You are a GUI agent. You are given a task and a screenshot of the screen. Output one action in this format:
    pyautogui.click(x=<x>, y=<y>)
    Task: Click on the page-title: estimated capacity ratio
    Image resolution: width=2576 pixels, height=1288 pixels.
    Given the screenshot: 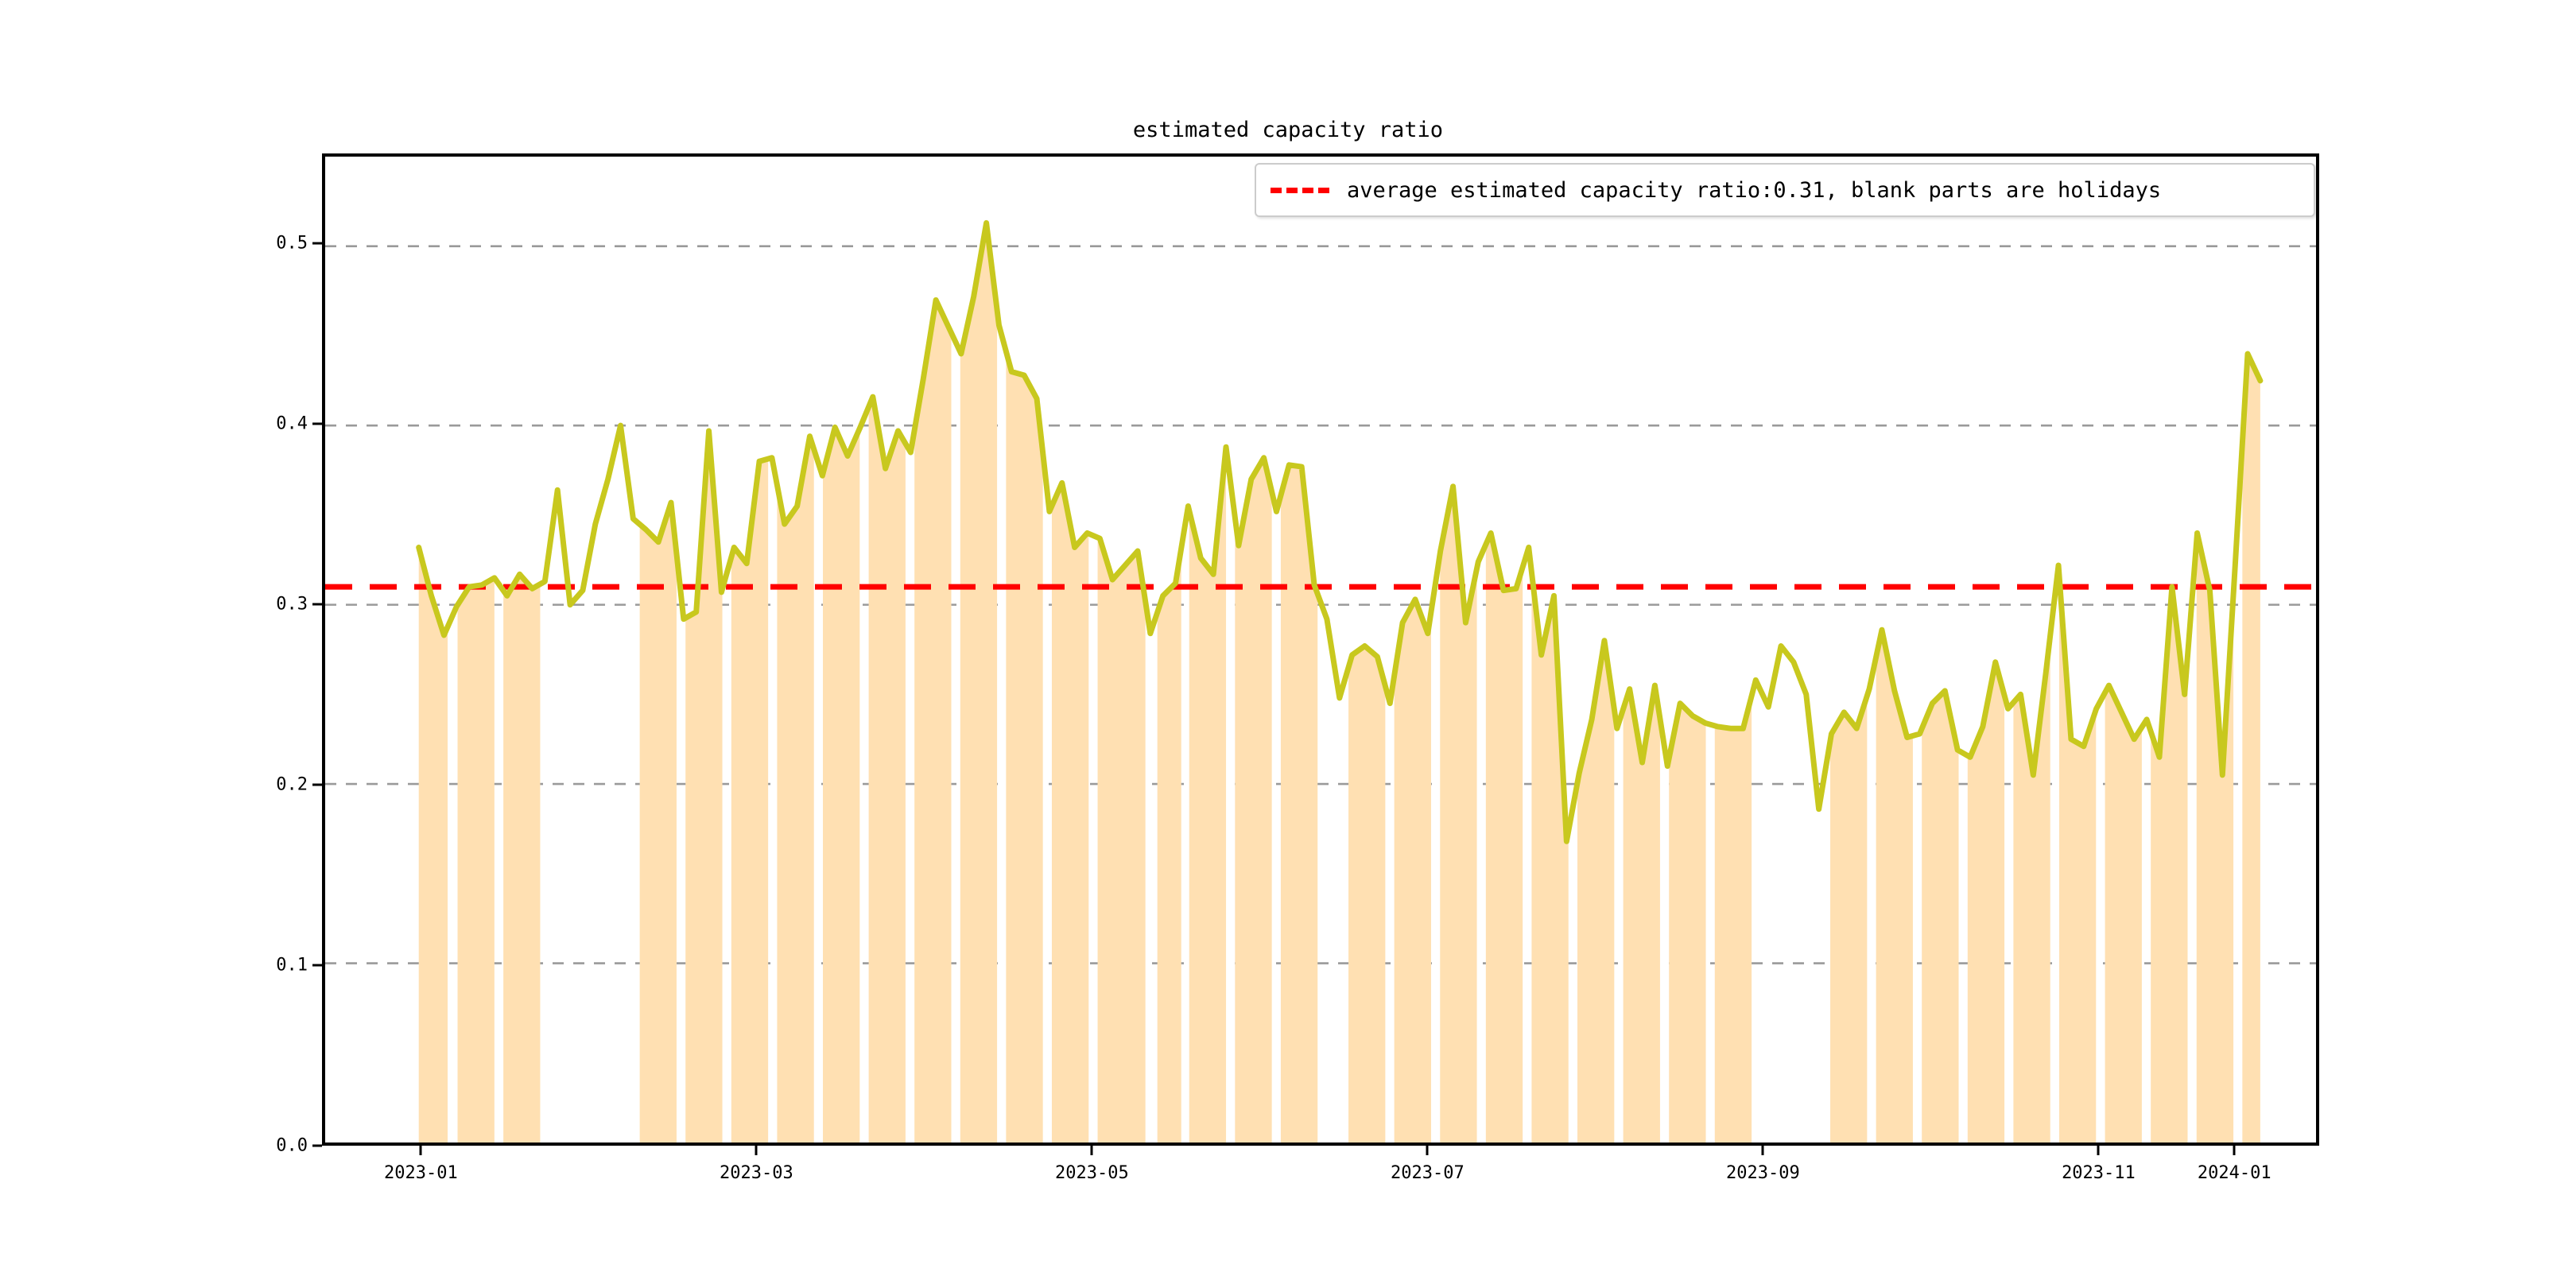 What is the action you would take?
    pyautogui.click(x=1288, y=130)
    